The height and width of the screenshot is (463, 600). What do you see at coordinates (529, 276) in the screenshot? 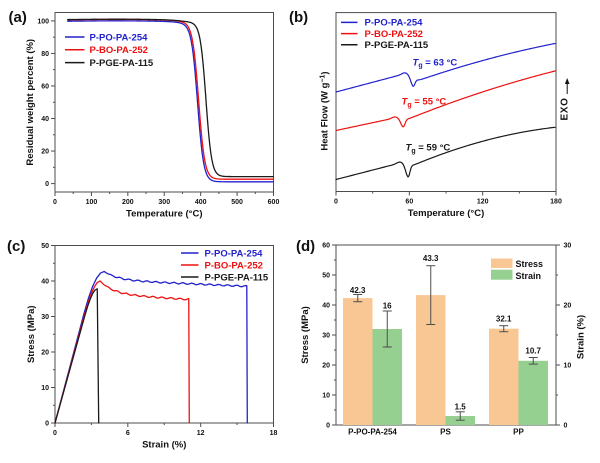
I see `svg-text: Strain` at bounding box center [529, 276].